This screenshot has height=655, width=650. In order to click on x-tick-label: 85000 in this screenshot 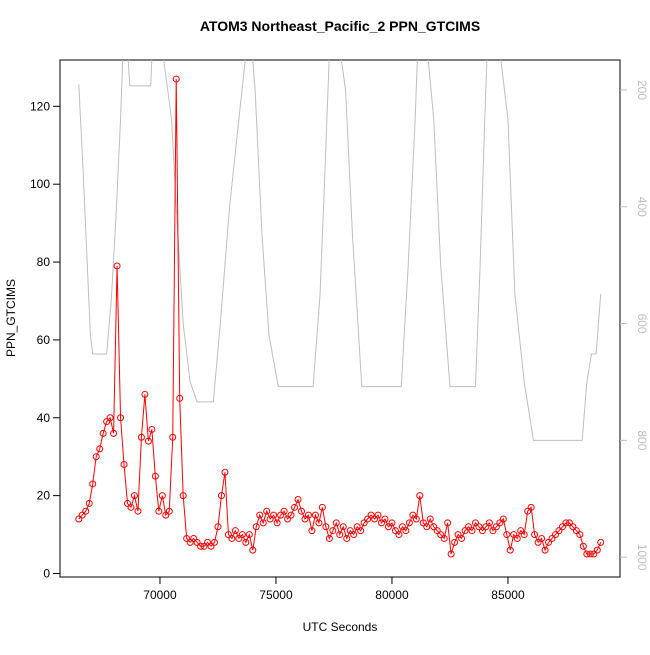, I will do `click(508, 595)`.